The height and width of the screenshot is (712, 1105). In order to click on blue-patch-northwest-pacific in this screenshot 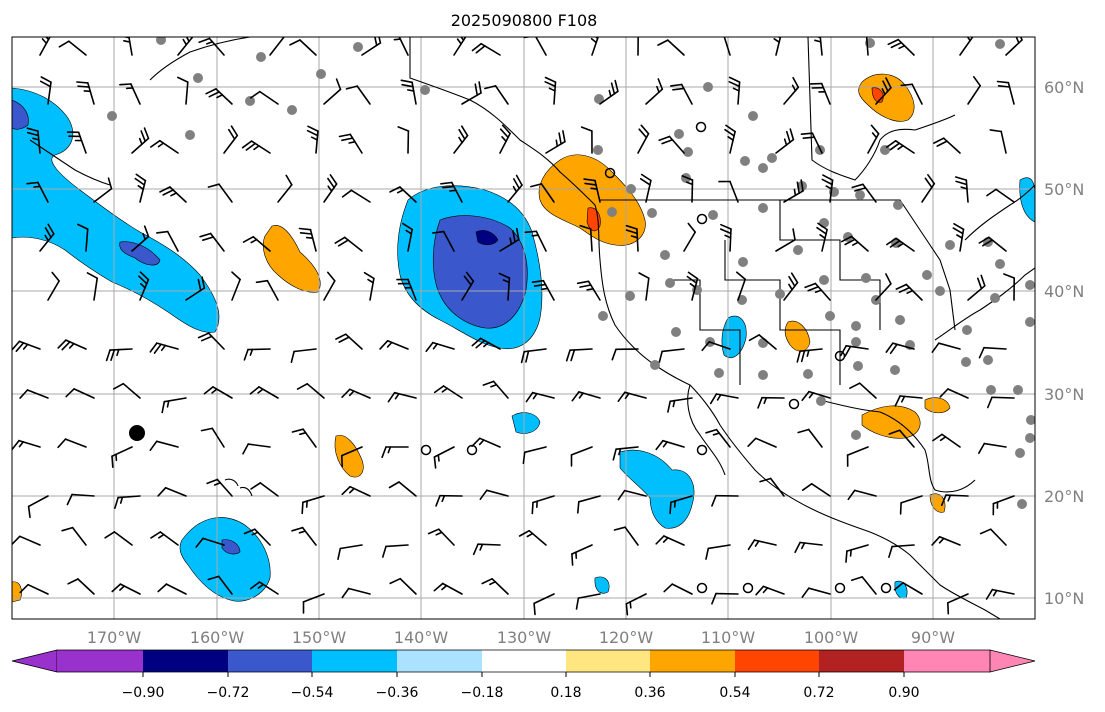, I will do `click(116, 210)`.